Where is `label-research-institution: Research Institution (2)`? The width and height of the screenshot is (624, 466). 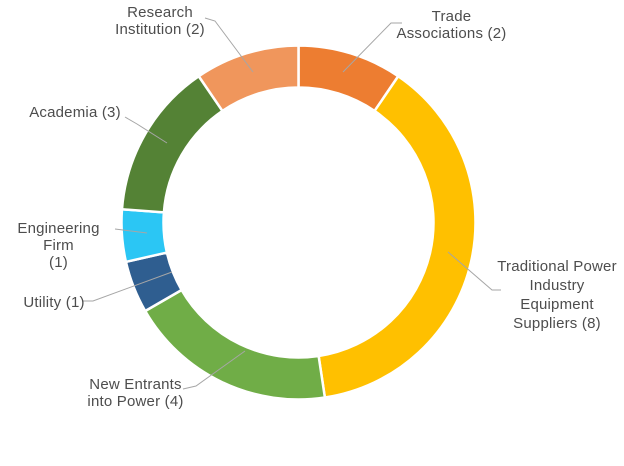
label-research-institution: Research Institution (2) is located at coordinates (160, 21).